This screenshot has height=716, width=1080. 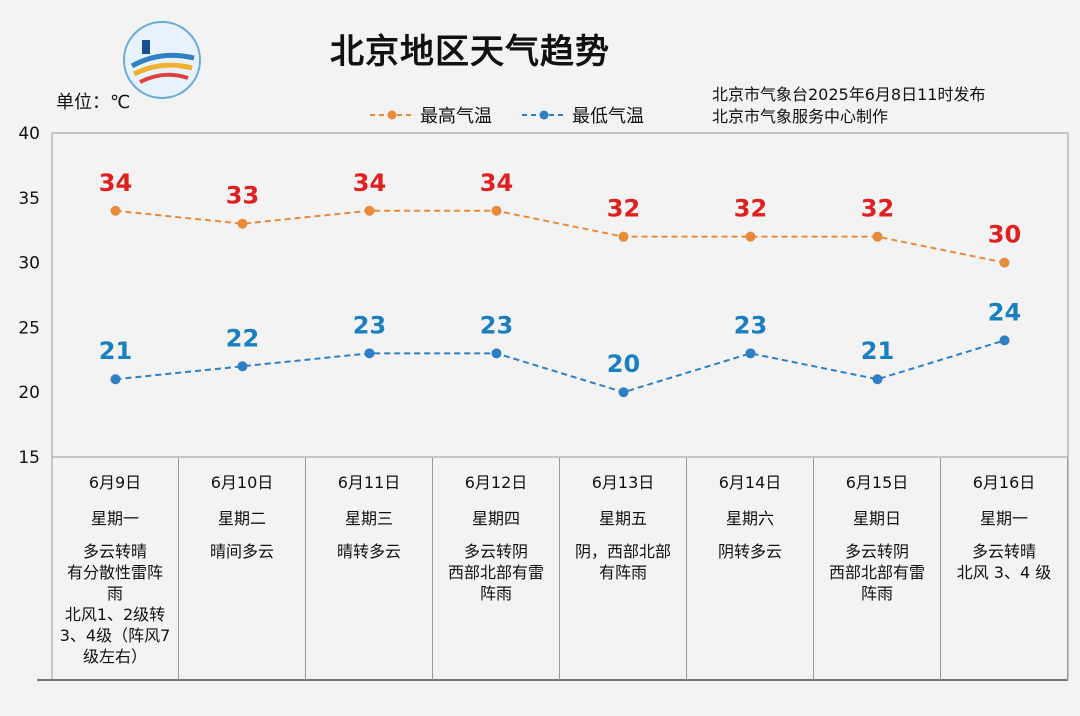 What do you see at coordinates (623, 482) in the screenshot?
I see `day-date: 6月13日` at bounding box center [623, 482].